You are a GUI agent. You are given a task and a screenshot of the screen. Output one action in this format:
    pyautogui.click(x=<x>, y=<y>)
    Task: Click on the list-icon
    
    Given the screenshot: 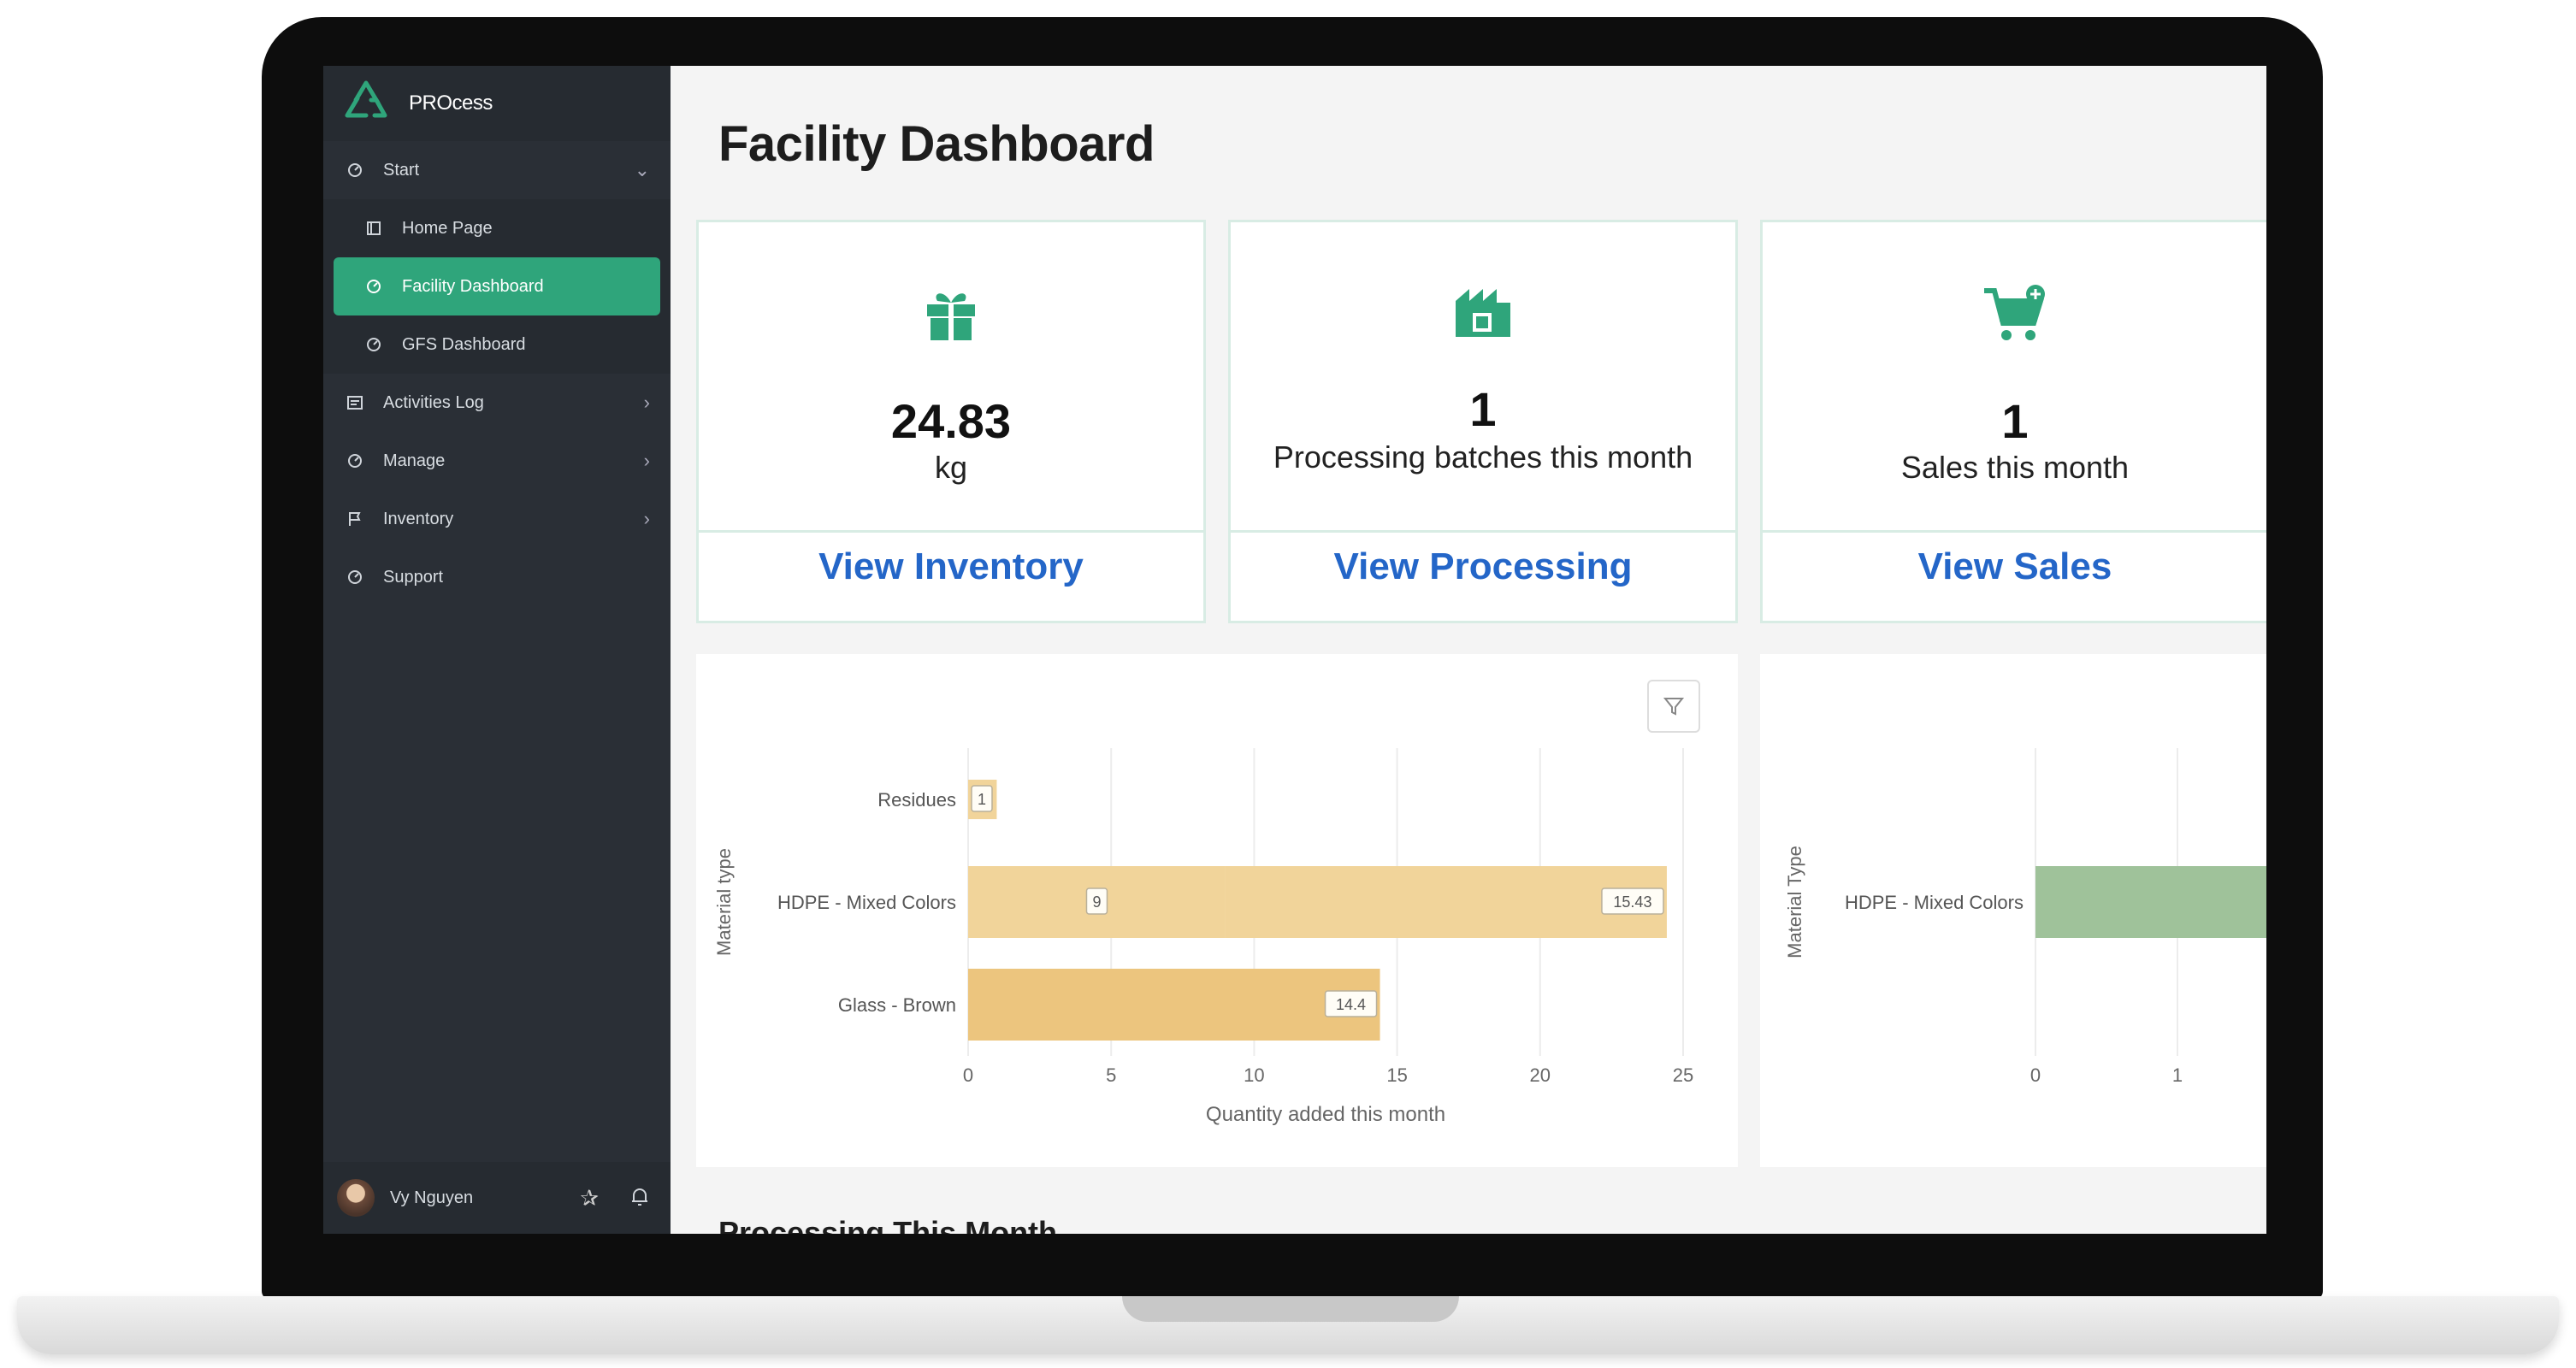 What is the action you would take?
    pyautogui.click(x=355, y=402)
    